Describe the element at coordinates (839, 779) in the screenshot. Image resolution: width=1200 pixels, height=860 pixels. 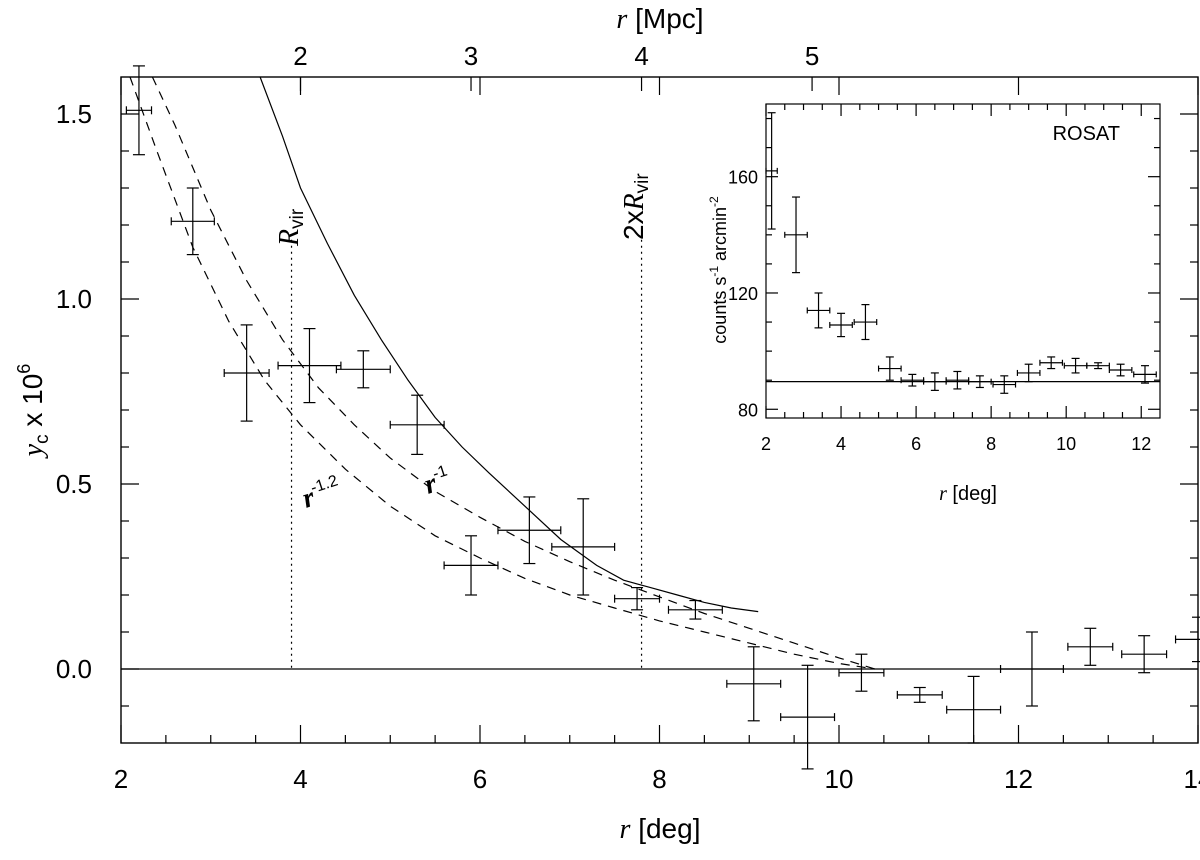
I see `main-x-tick-label: 10` at that location.